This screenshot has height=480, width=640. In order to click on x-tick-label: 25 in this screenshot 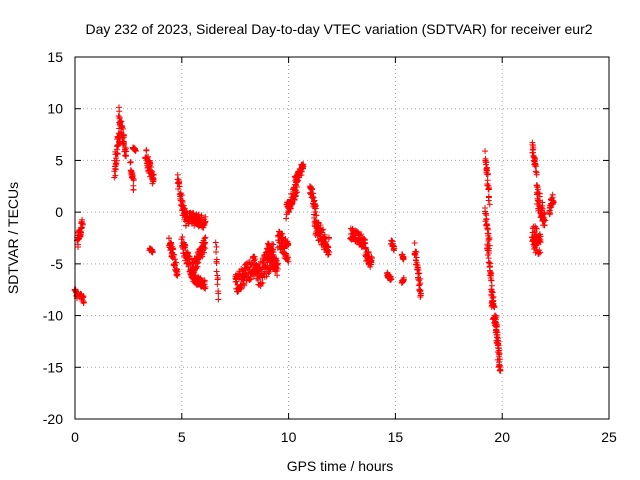, I will do `click(609, 437)`.